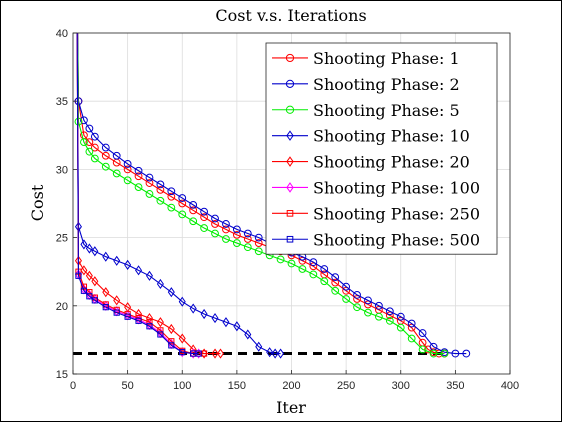 Image resolution: width=562 pixels, height=422 pixels. What do you see at coordinates (391, 136) in the screenshot?
I see `legend-label: Shooting Phase: 10` at bounding box center [391, 136].